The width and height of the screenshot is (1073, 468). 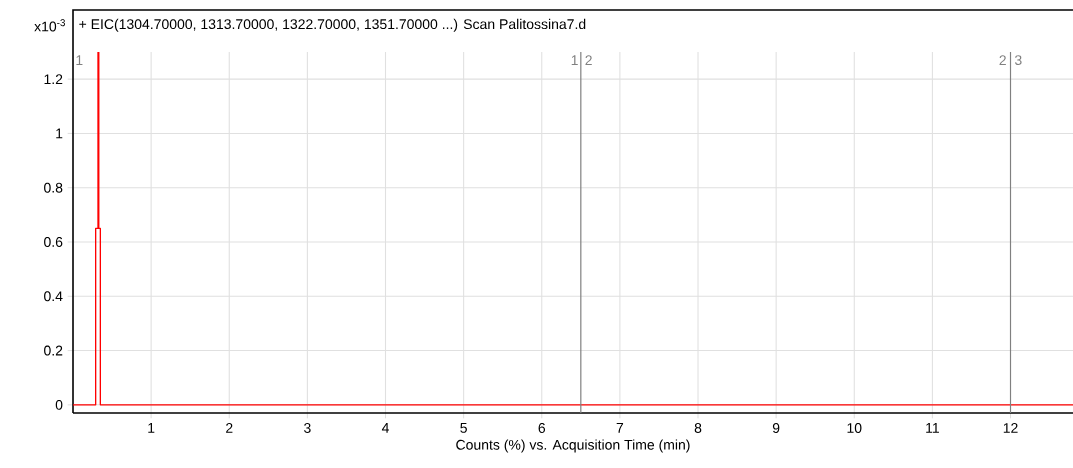 What do you see at coordinates (542, 428) in the screenshot?
I see `x-tick-label: 6` at bounding box center [542, 428].